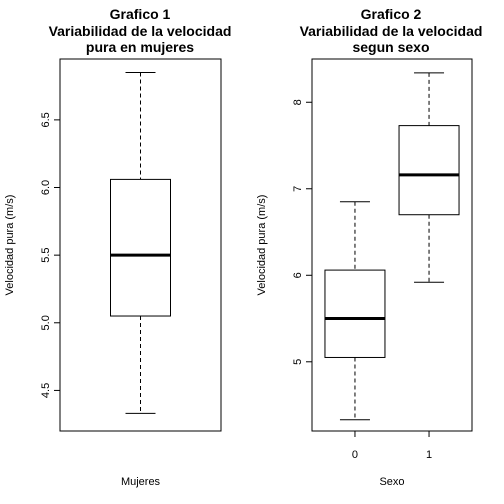 This screenshot has height=504, width=504. I want to click on x-tick-label: 1, so click(429, 455).